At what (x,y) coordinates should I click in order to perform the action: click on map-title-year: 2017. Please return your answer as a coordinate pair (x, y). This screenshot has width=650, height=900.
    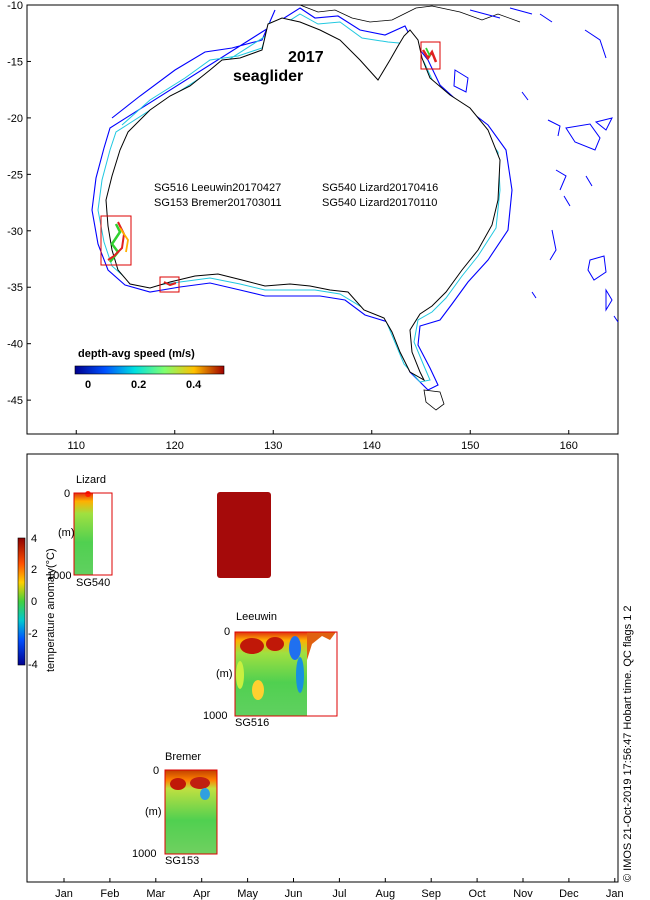
    Looking at the image, I should click on (306, 57).